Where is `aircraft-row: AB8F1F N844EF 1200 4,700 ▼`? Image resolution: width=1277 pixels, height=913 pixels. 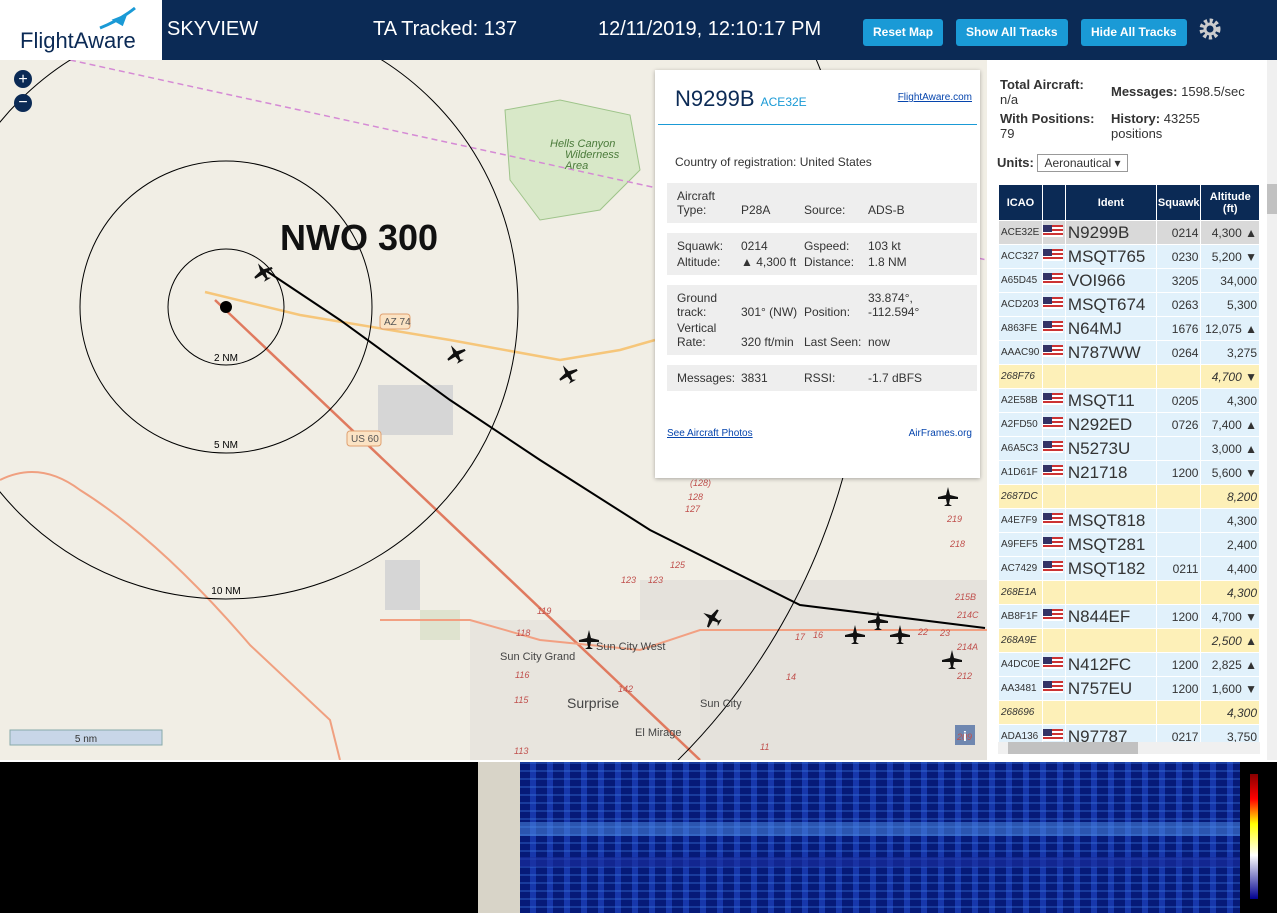
aircraft-row: AB8F1F N844EF 1200 4,700 ▼ is located at coordinates (1129, 616).